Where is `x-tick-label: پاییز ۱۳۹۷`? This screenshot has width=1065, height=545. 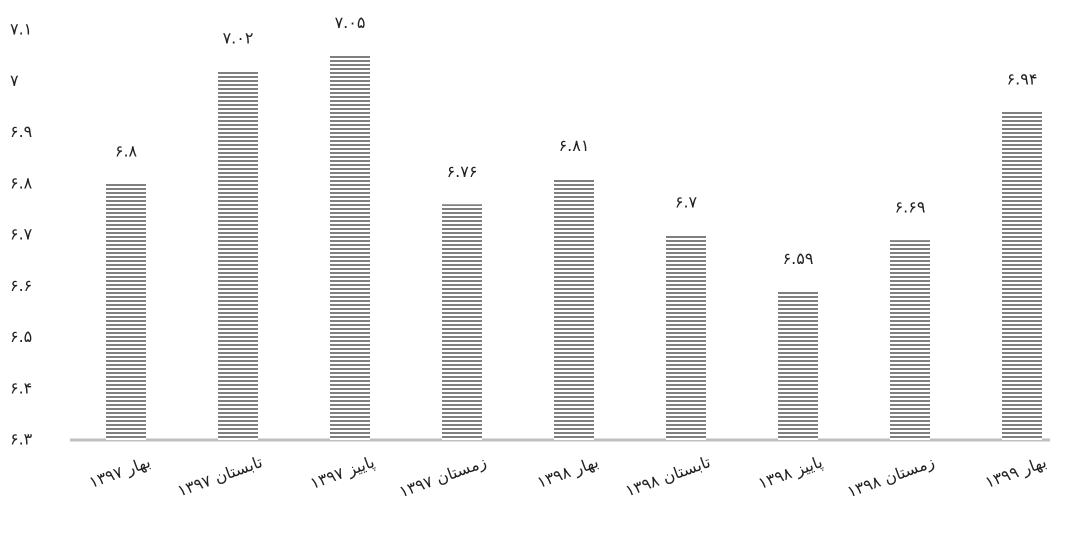
x-tick-label: پاییز ۱۳۹۷ is located at coordinates (343, 473).